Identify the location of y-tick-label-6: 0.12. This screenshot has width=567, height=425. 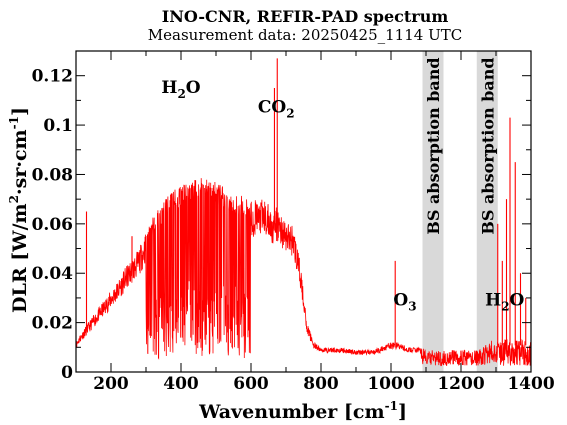
(52, 77).